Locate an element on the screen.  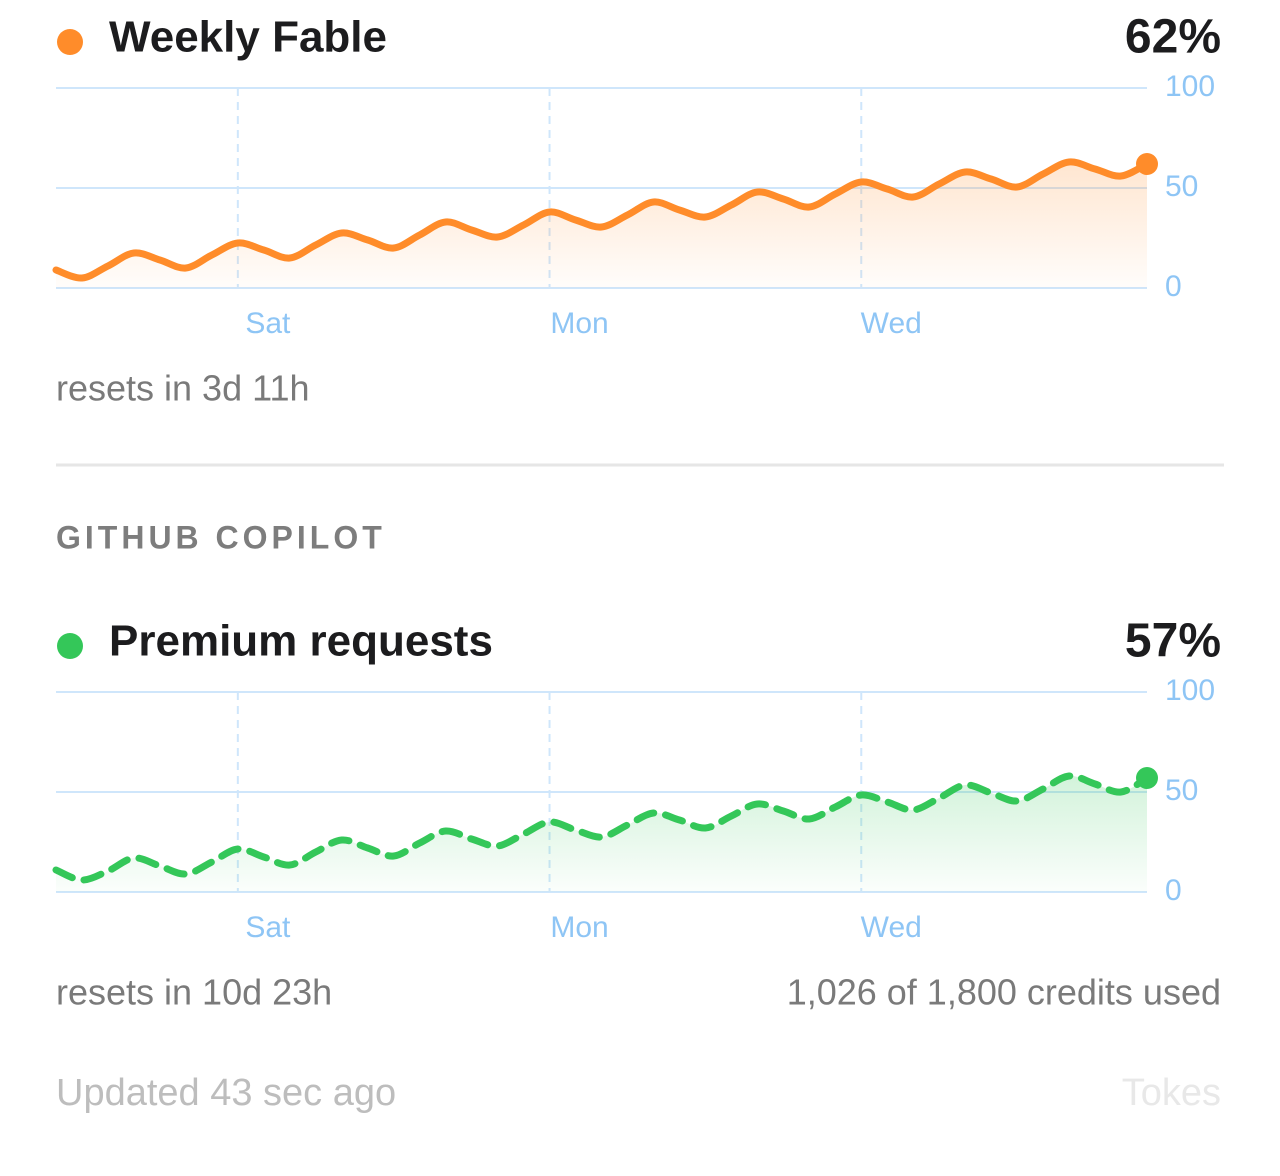
detail: 1,026 of 1,800 credits used is located at coordinates (1004, 992).